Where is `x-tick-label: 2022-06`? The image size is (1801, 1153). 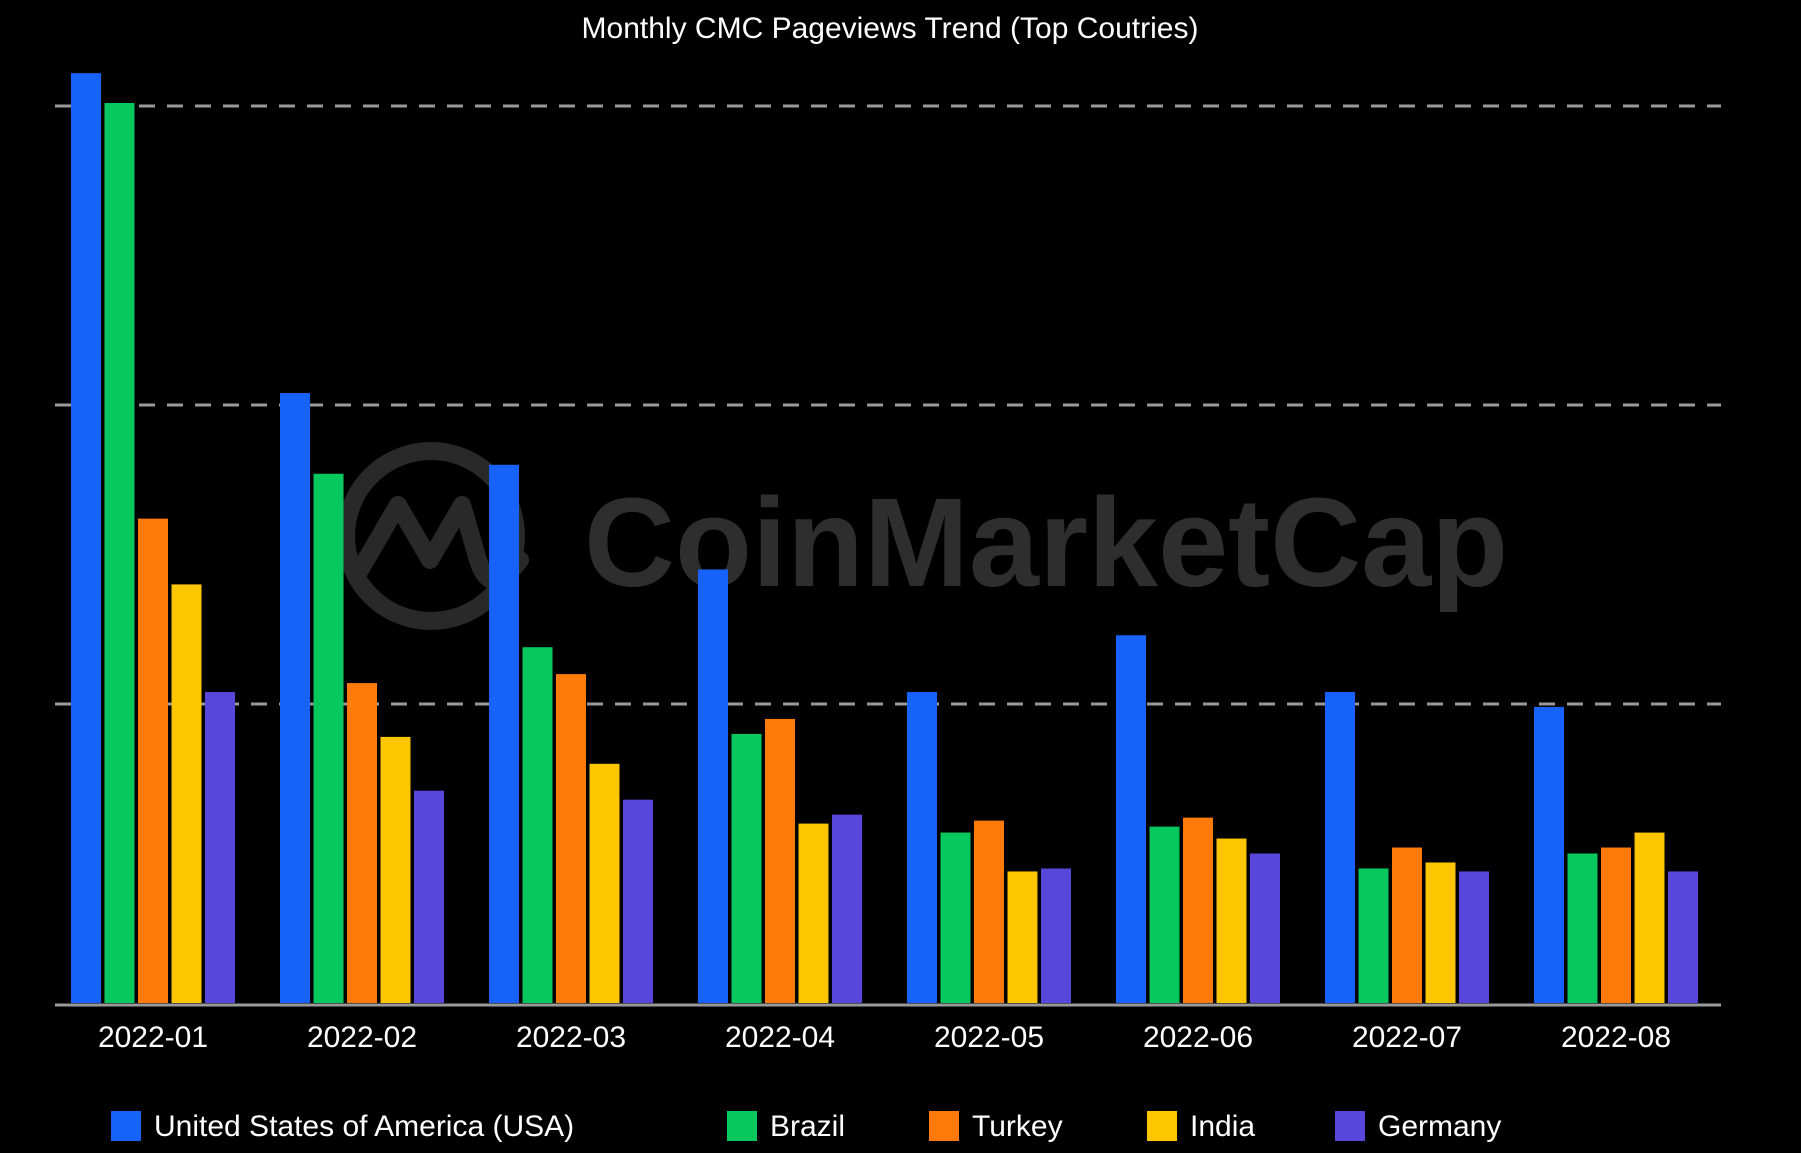
x-tick-label: 2022-06 is located at coordinates (1198, 1037).